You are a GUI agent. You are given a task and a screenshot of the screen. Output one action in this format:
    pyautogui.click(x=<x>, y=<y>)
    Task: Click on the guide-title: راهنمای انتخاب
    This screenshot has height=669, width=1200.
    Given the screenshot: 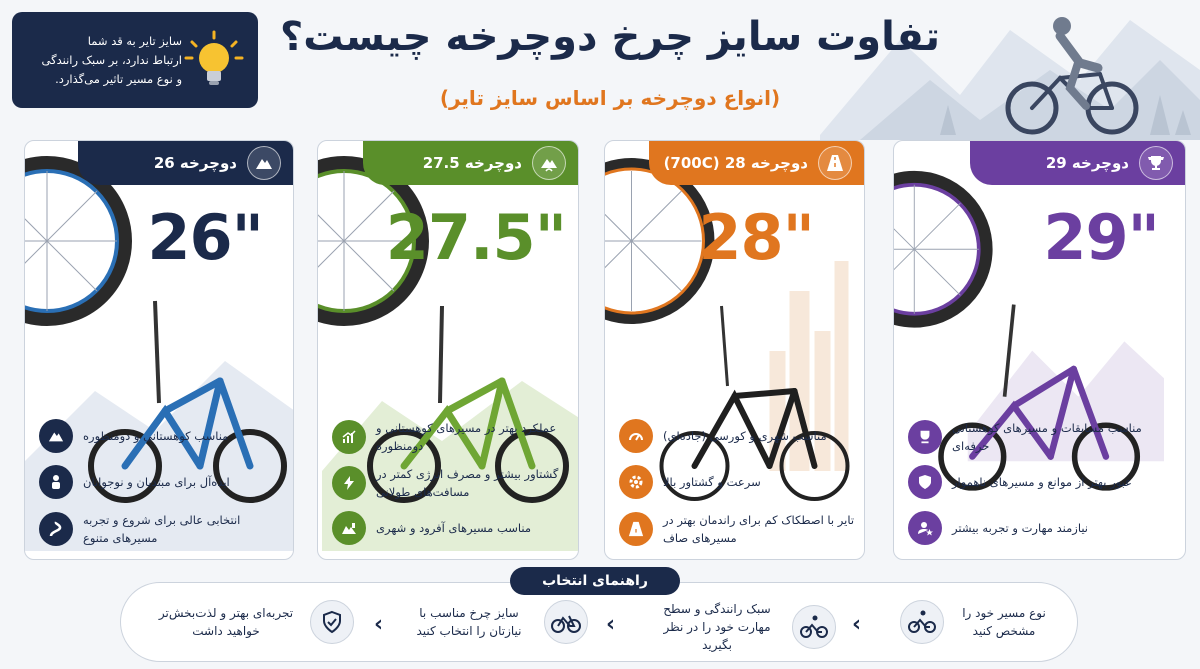 What is the action you would take?
    pyautogui.click(x=595, y=581)
    